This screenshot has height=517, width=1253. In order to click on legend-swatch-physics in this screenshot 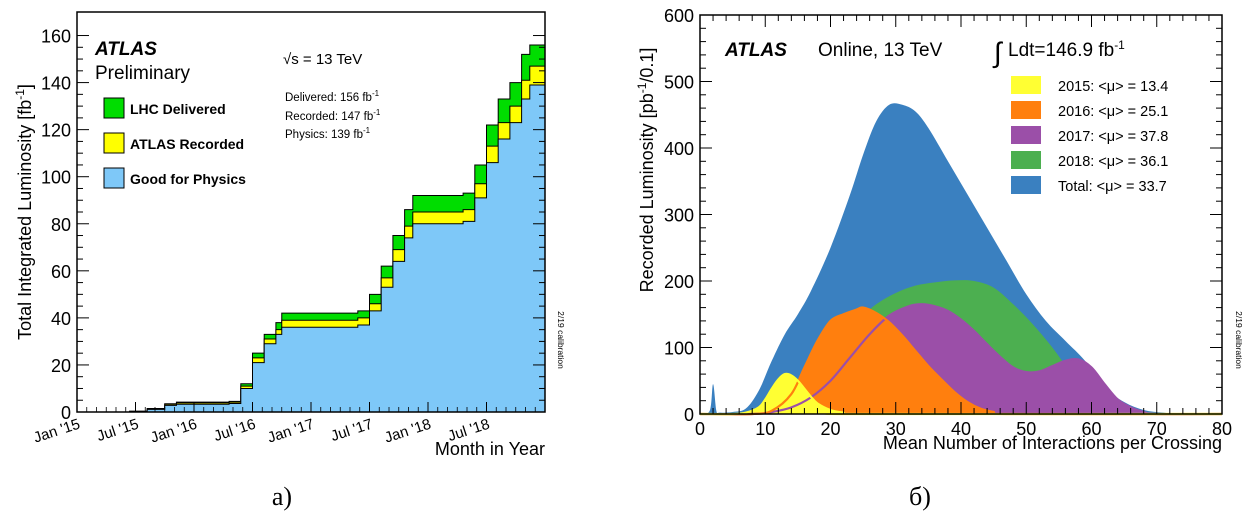, I will do `click(114, 178)`.